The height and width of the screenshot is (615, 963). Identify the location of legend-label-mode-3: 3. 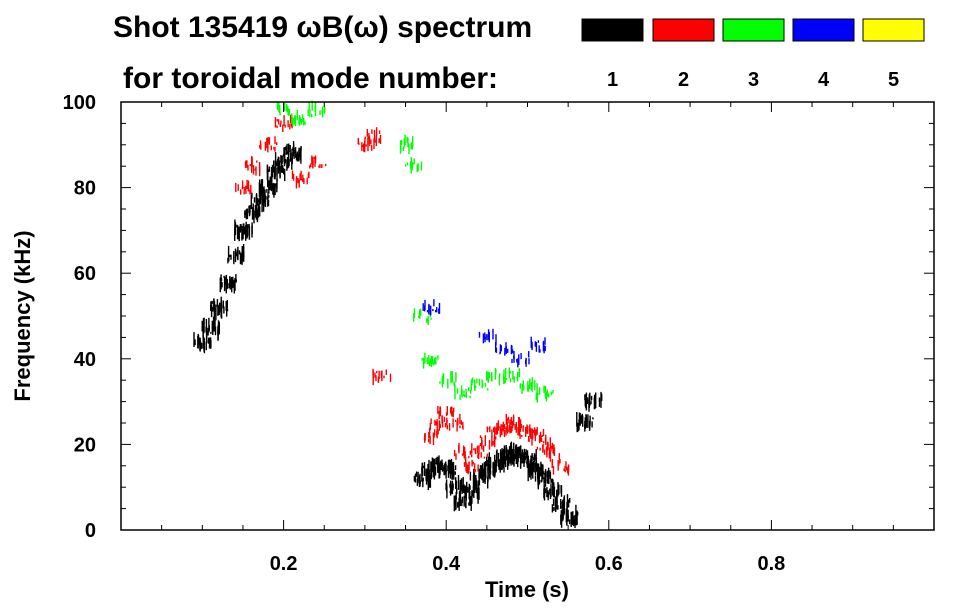
(753, 80).